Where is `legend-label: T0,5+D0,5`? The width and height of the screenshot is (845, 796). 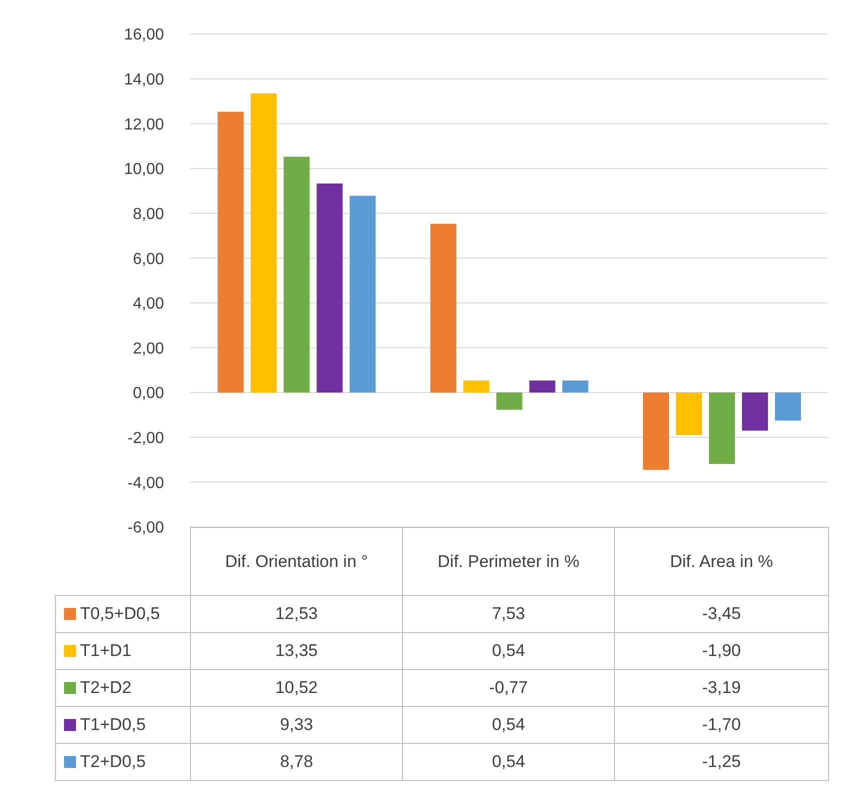
legend-label: T0,5+D0,5 is located at coordinates (123, 614).